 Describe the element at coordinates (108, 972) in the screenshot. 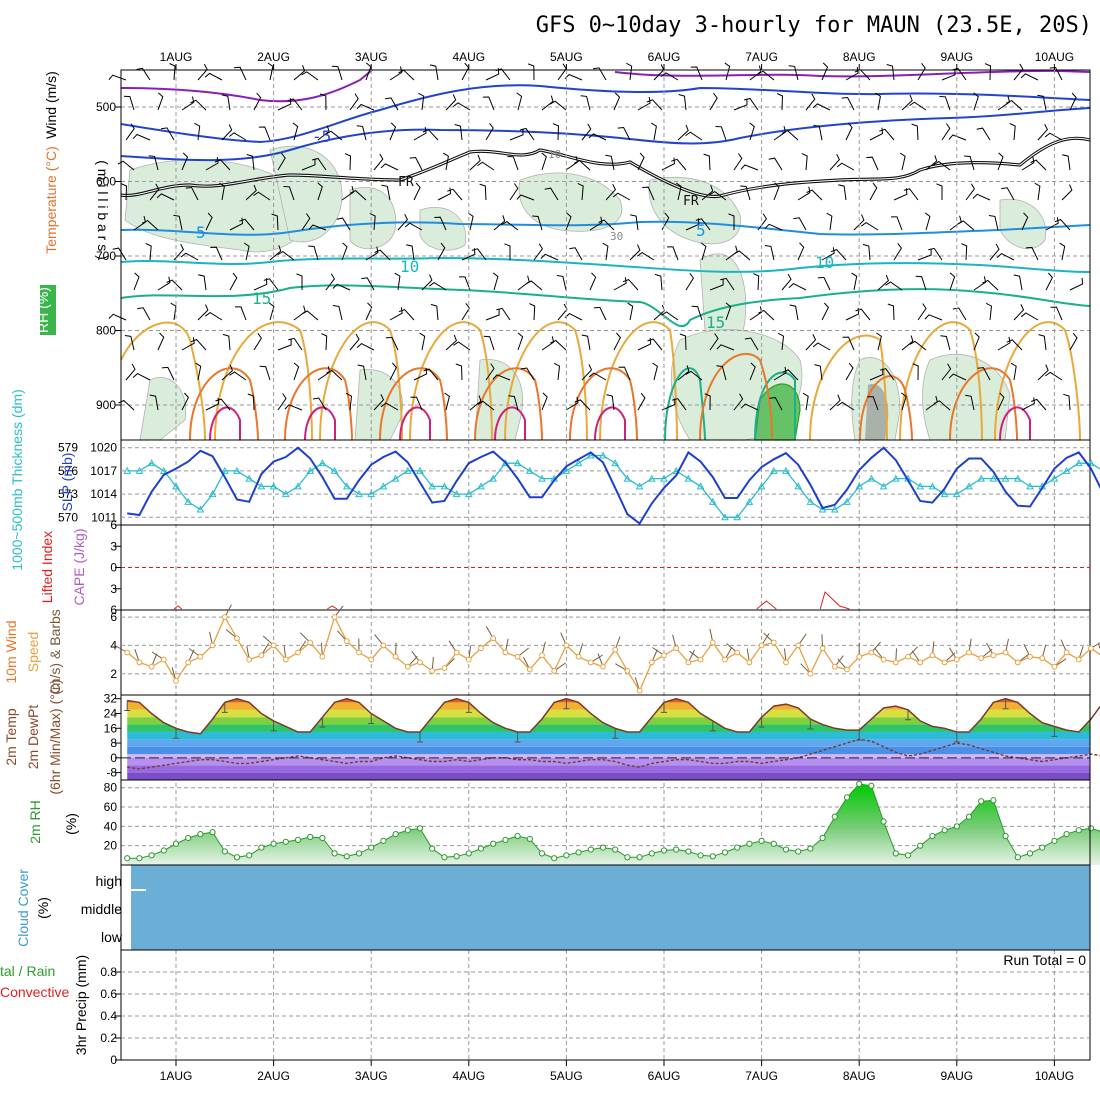

I see `precip-tick-label: 0.8` at that location.